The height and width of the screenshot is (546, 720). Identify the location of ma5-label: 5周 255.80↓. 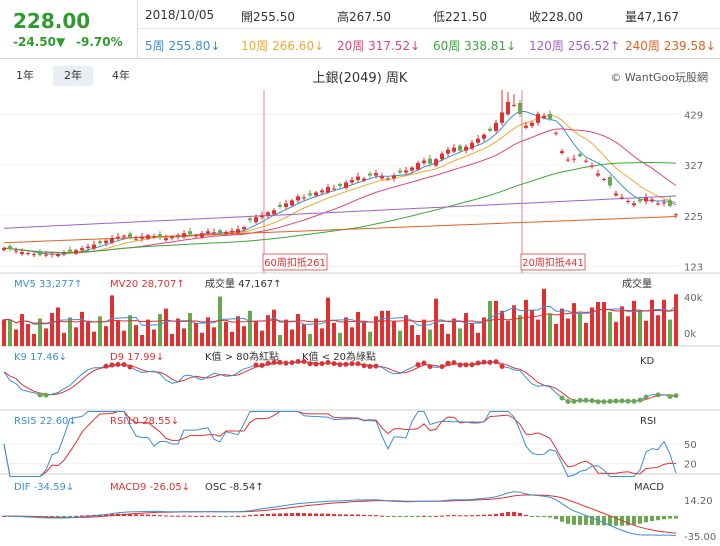
(183, 46).